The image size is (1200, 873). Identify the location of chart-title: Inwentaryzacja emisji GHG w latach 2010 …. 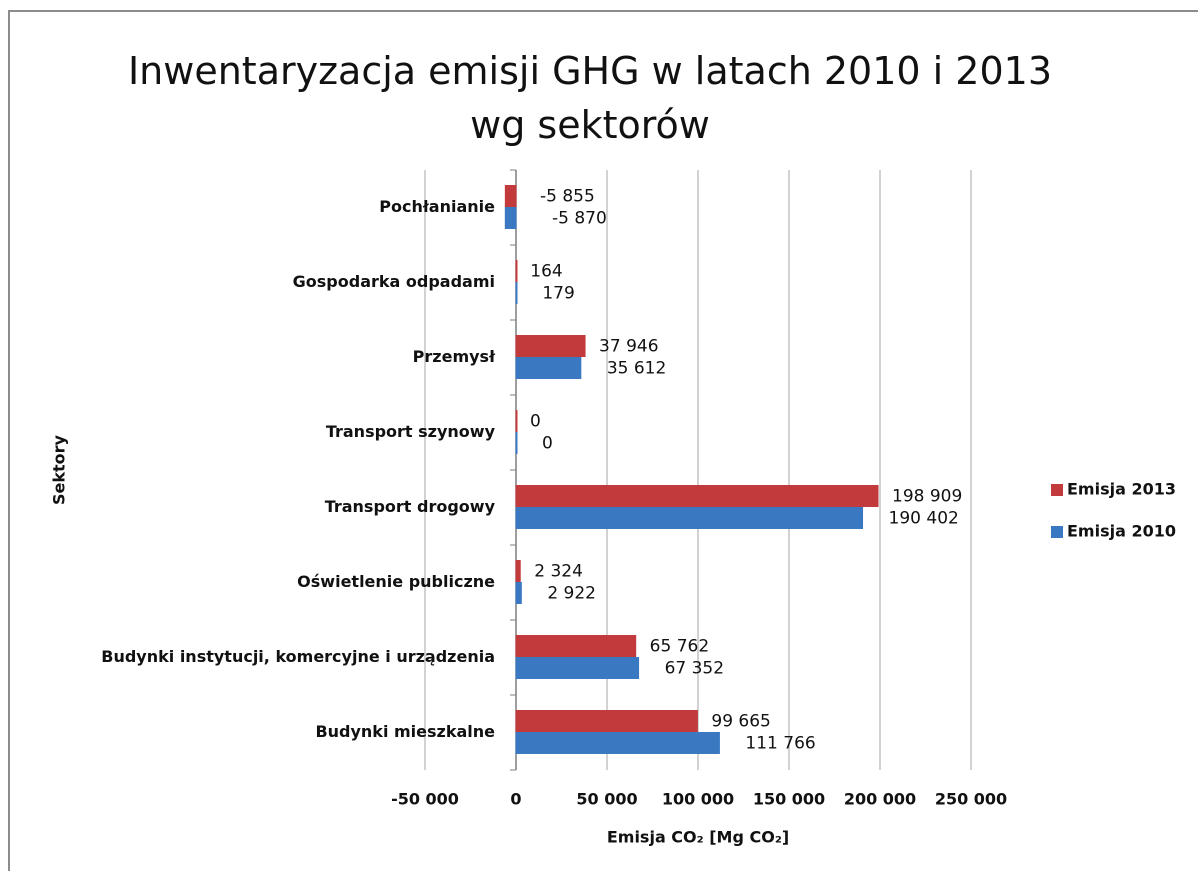
(590, 98).